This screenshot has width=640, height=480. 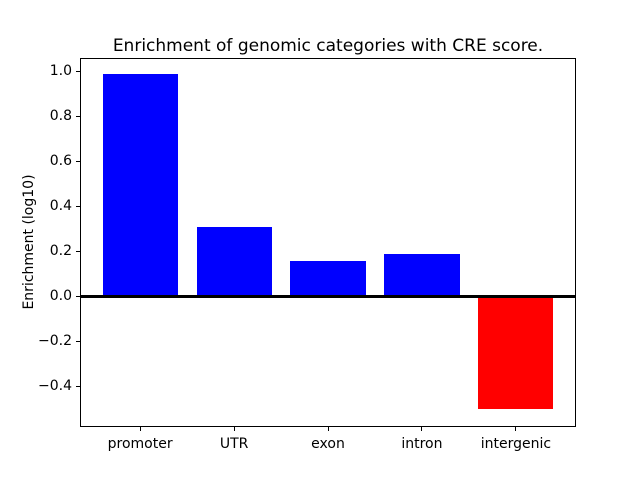 What do you see at coordinates (60, 70) in the screenshot?
I see `y-tick-label: 1.0` at bounding box center [60, 70].